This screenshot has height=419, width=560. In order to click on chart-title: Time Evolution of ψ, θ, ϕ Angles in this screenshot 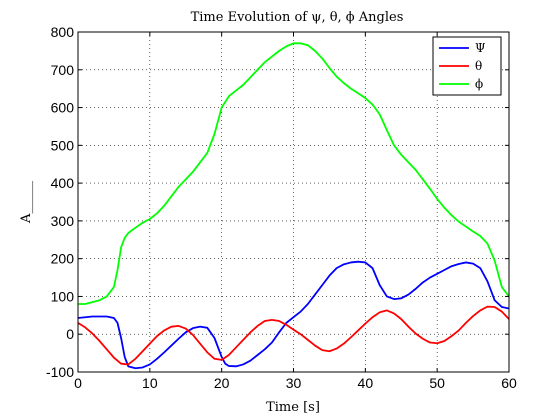, I will do `click(297, 17)`.